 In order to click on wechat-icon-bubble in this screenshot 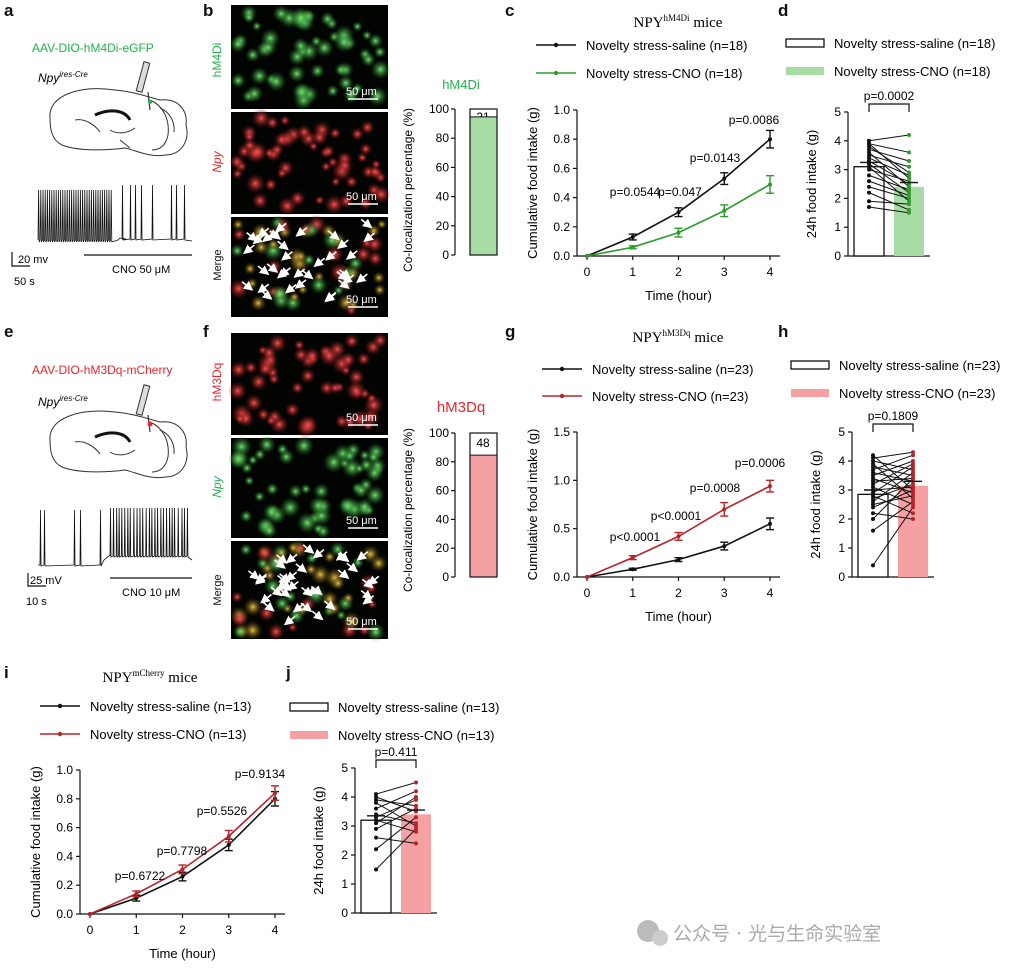, I will do `click(660, 938)`.